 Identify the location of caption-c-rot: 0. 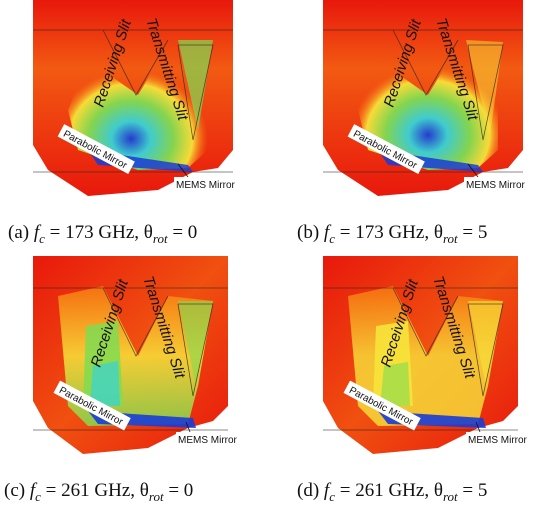
(188, 490).